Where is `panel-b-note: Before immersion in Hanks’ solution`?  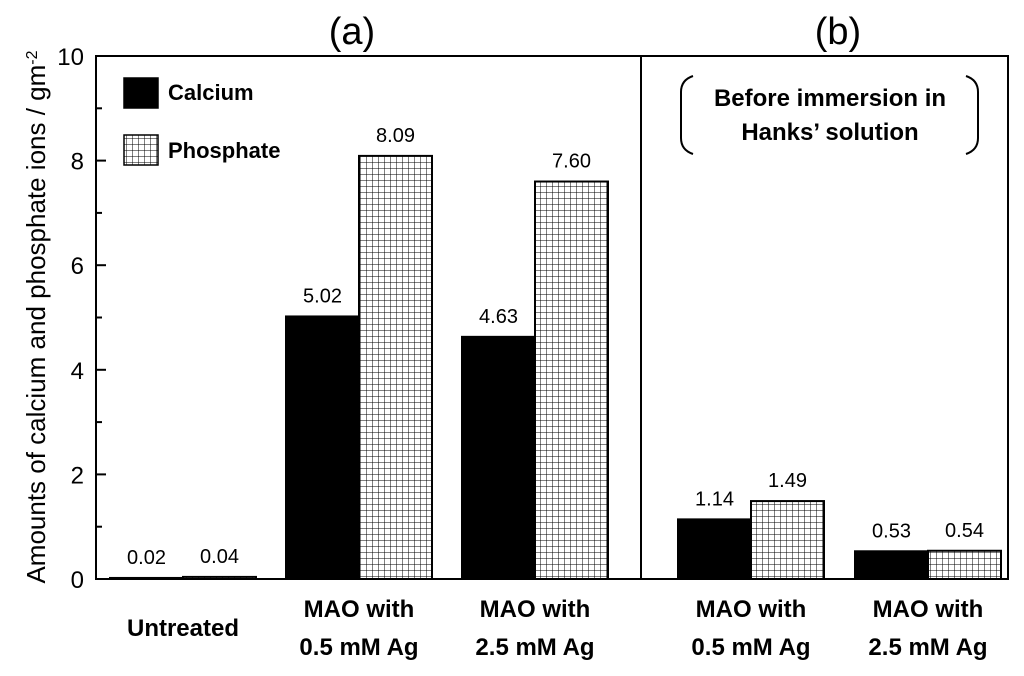 panel-b-note: Before immersion in Hanks’ solution is located at coordinates (829, 115).